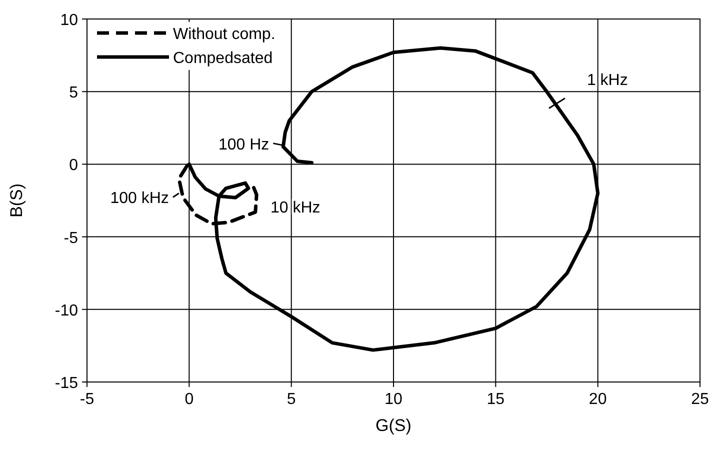 The width and height of the screenshot is (716, 449). What do you see at coordinates (495, 399) in the screenshot?
I see `x-tick-label: 15` at bounding box center [495, 399].